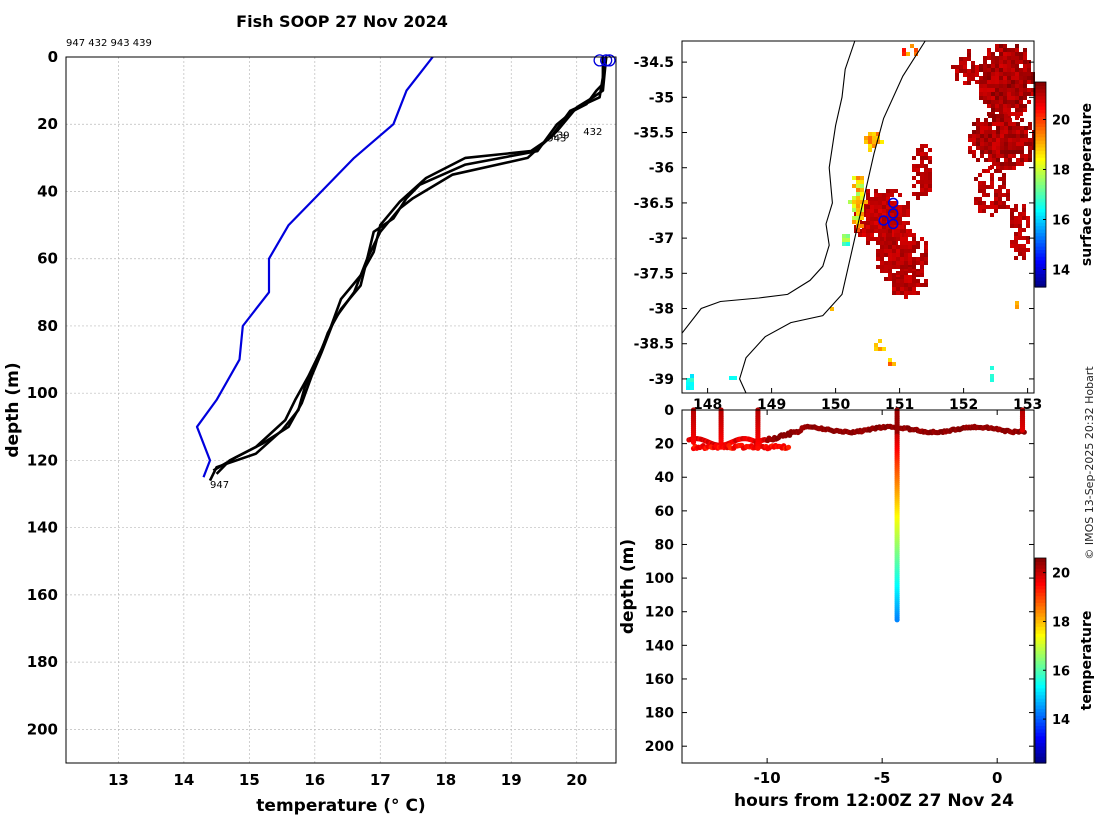  What do you see at coordinates (445, 780) in the screenshot?
I see `profile-x-tick-label: 18` at bounding box center [445, 780].